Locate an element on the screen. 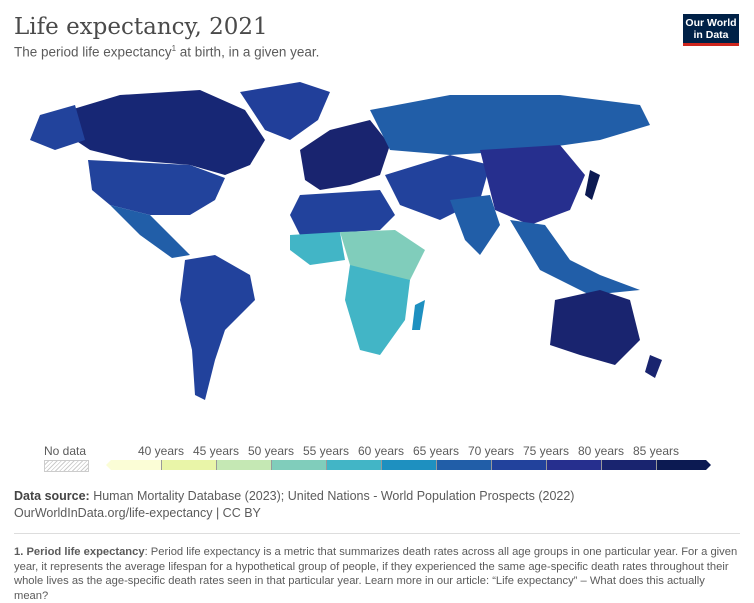  region-russia is located at coordinates (510, 125).